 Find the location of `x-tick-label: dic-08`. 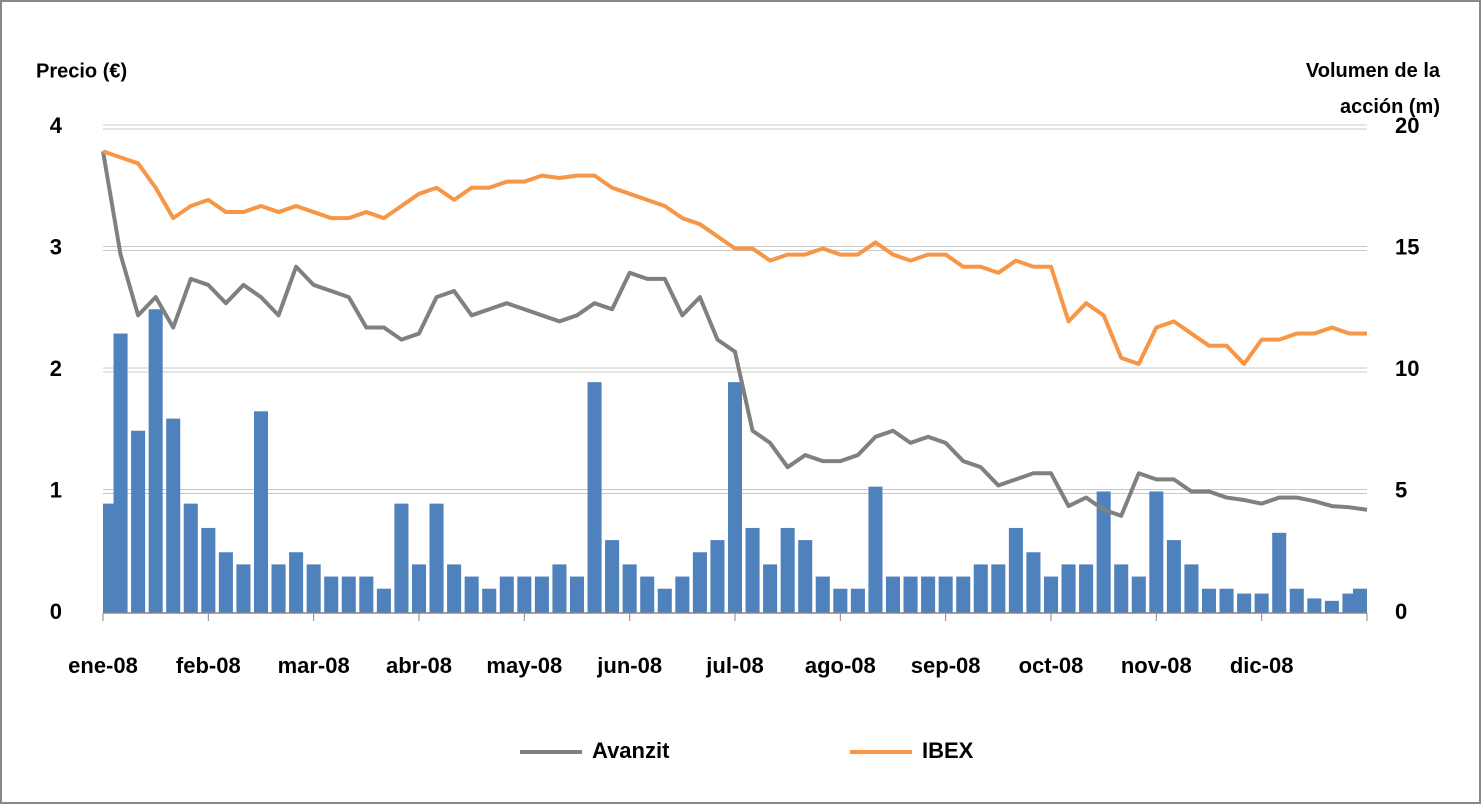

x-tick-label: dic-08 is located at coordinates (1262, 665).